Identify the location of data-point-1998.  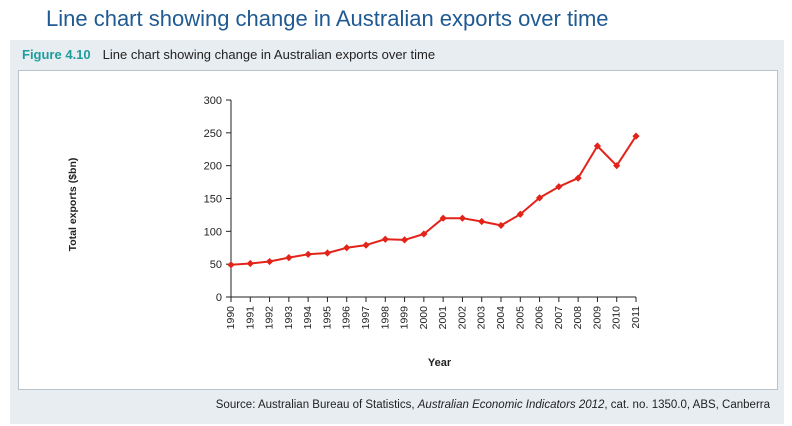
(385, 239).